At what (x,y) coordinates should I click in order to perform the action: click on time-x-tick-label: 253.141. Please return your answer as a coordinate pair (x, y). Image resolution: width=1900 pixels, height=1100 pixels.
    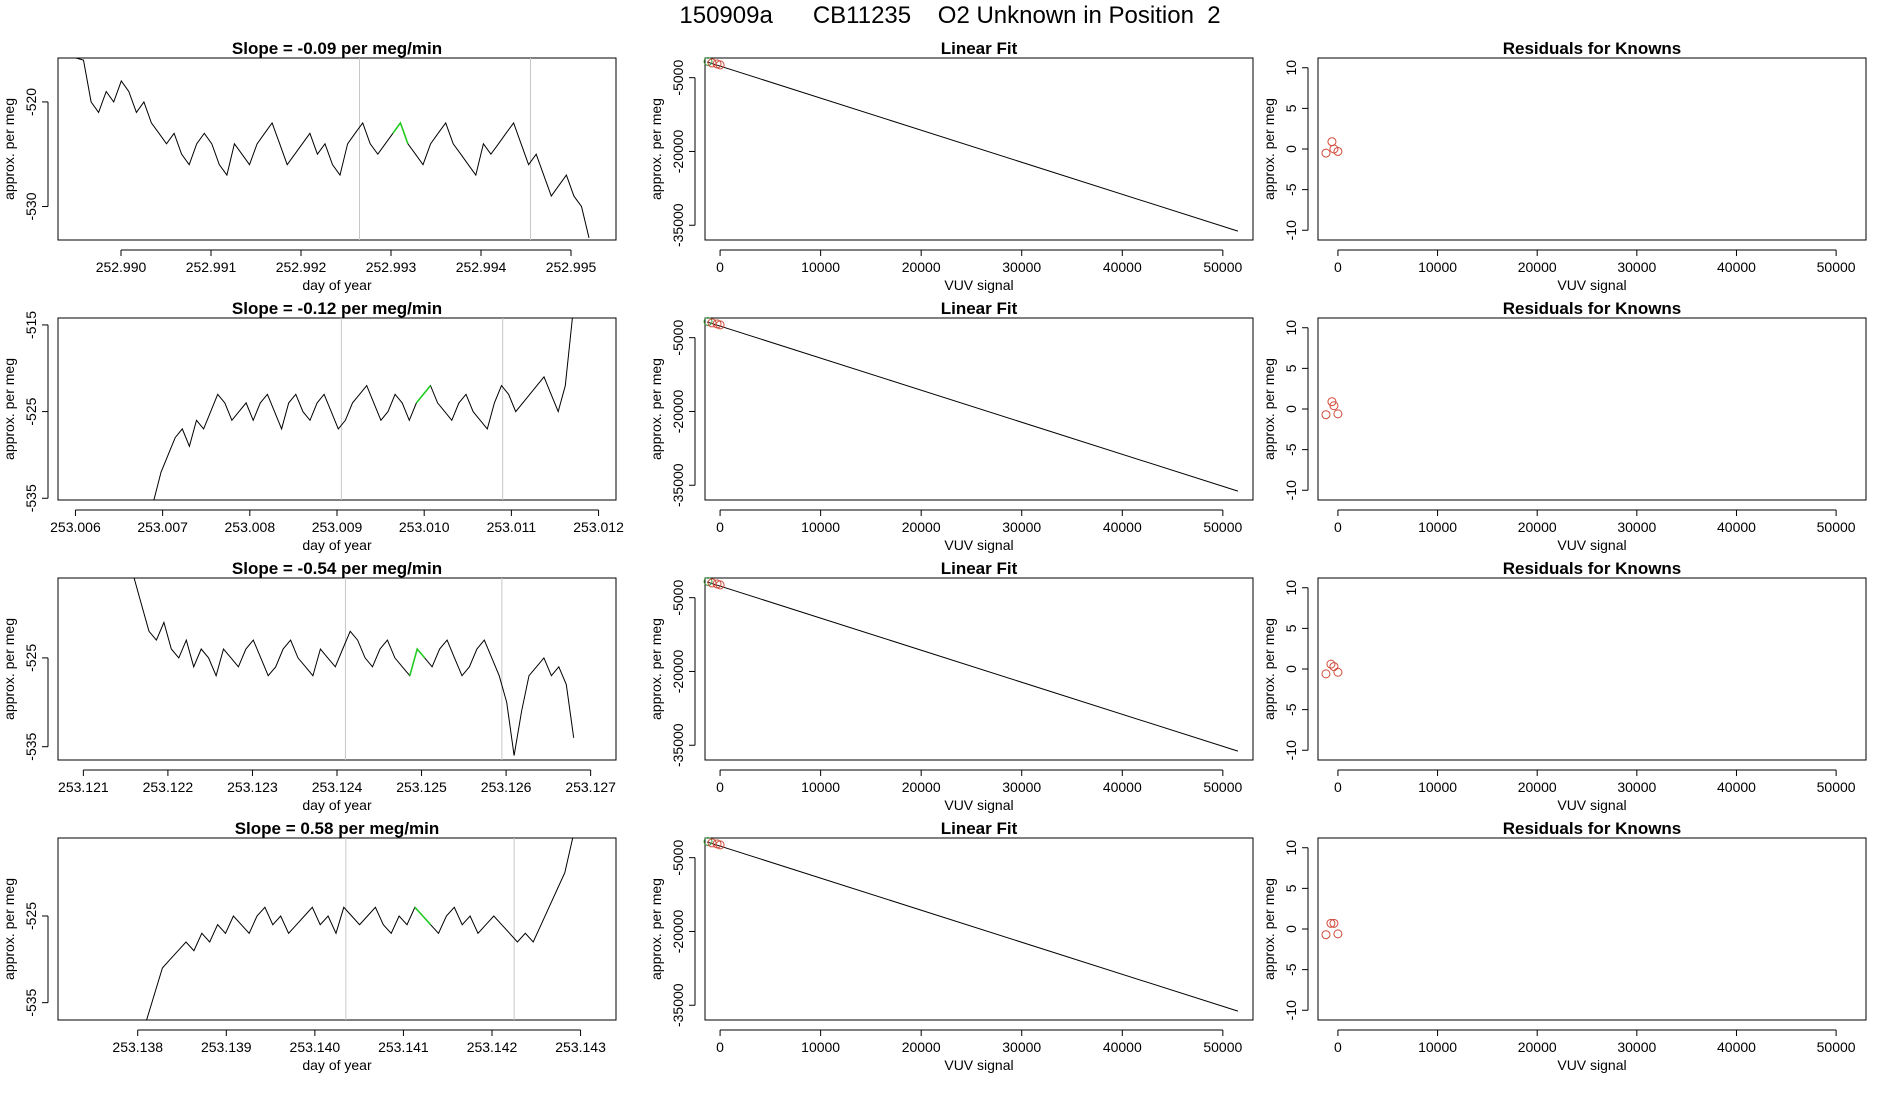
    Looking at the image, I should click on (403, 1047).